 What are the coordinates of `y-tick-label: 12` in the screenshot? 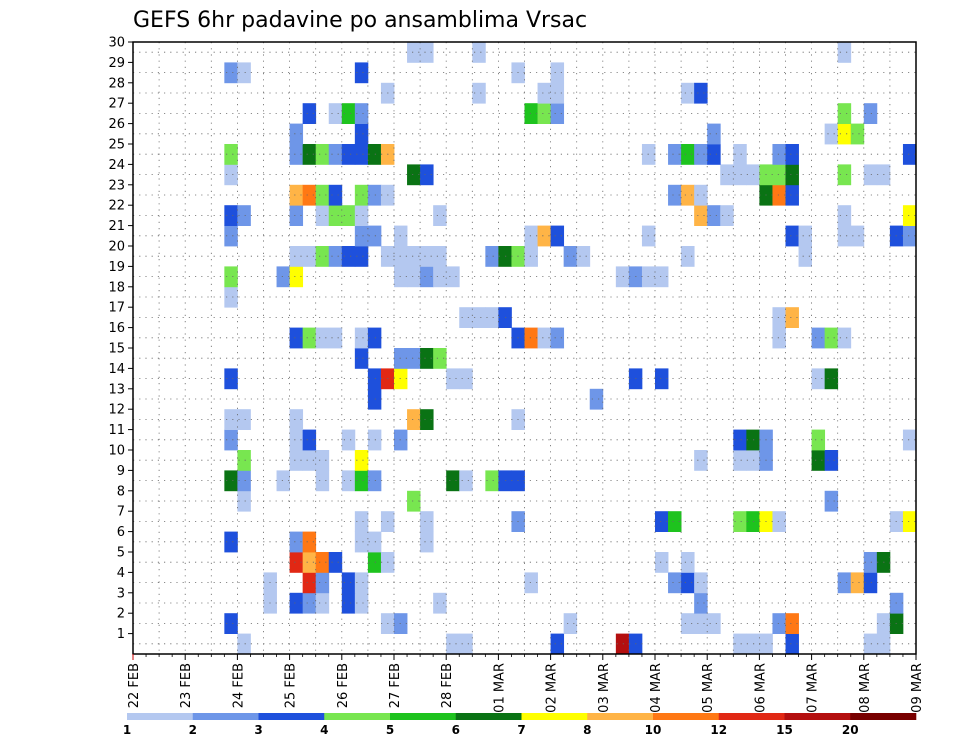 It's located at (116, 410).